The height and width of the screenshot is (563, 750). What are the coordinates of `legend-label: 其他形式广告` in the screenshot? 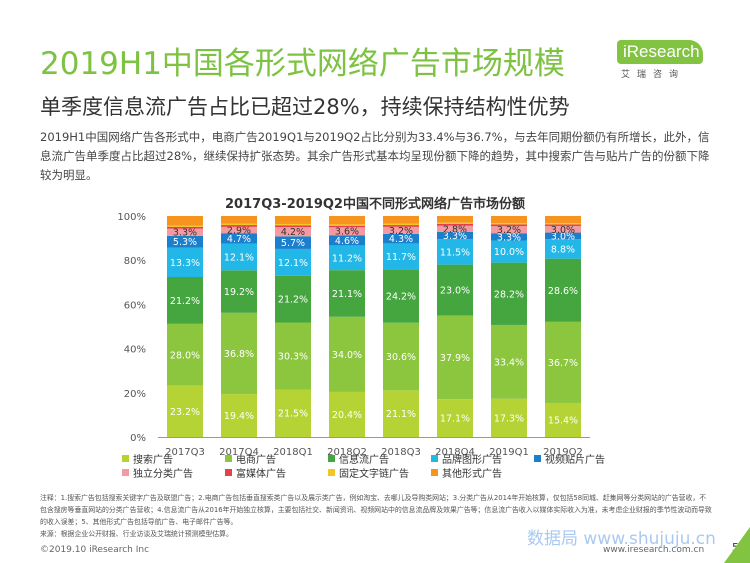 It's located at (472, 473).